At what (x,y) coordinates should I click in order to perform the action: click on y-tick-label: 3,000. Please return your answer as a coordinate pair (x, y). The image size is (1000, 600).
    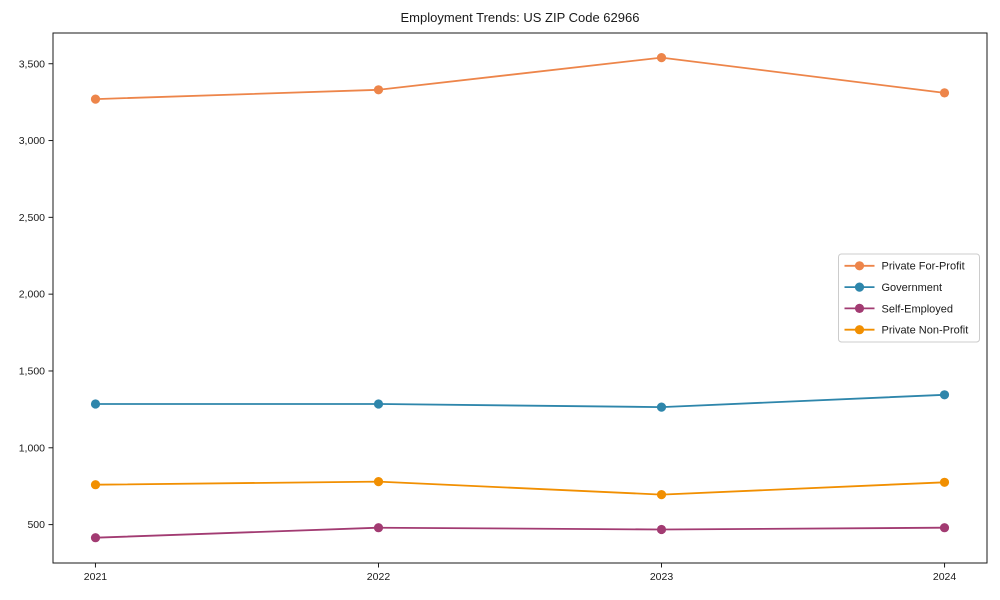
    Looking at the image, I should click on (32, 141).